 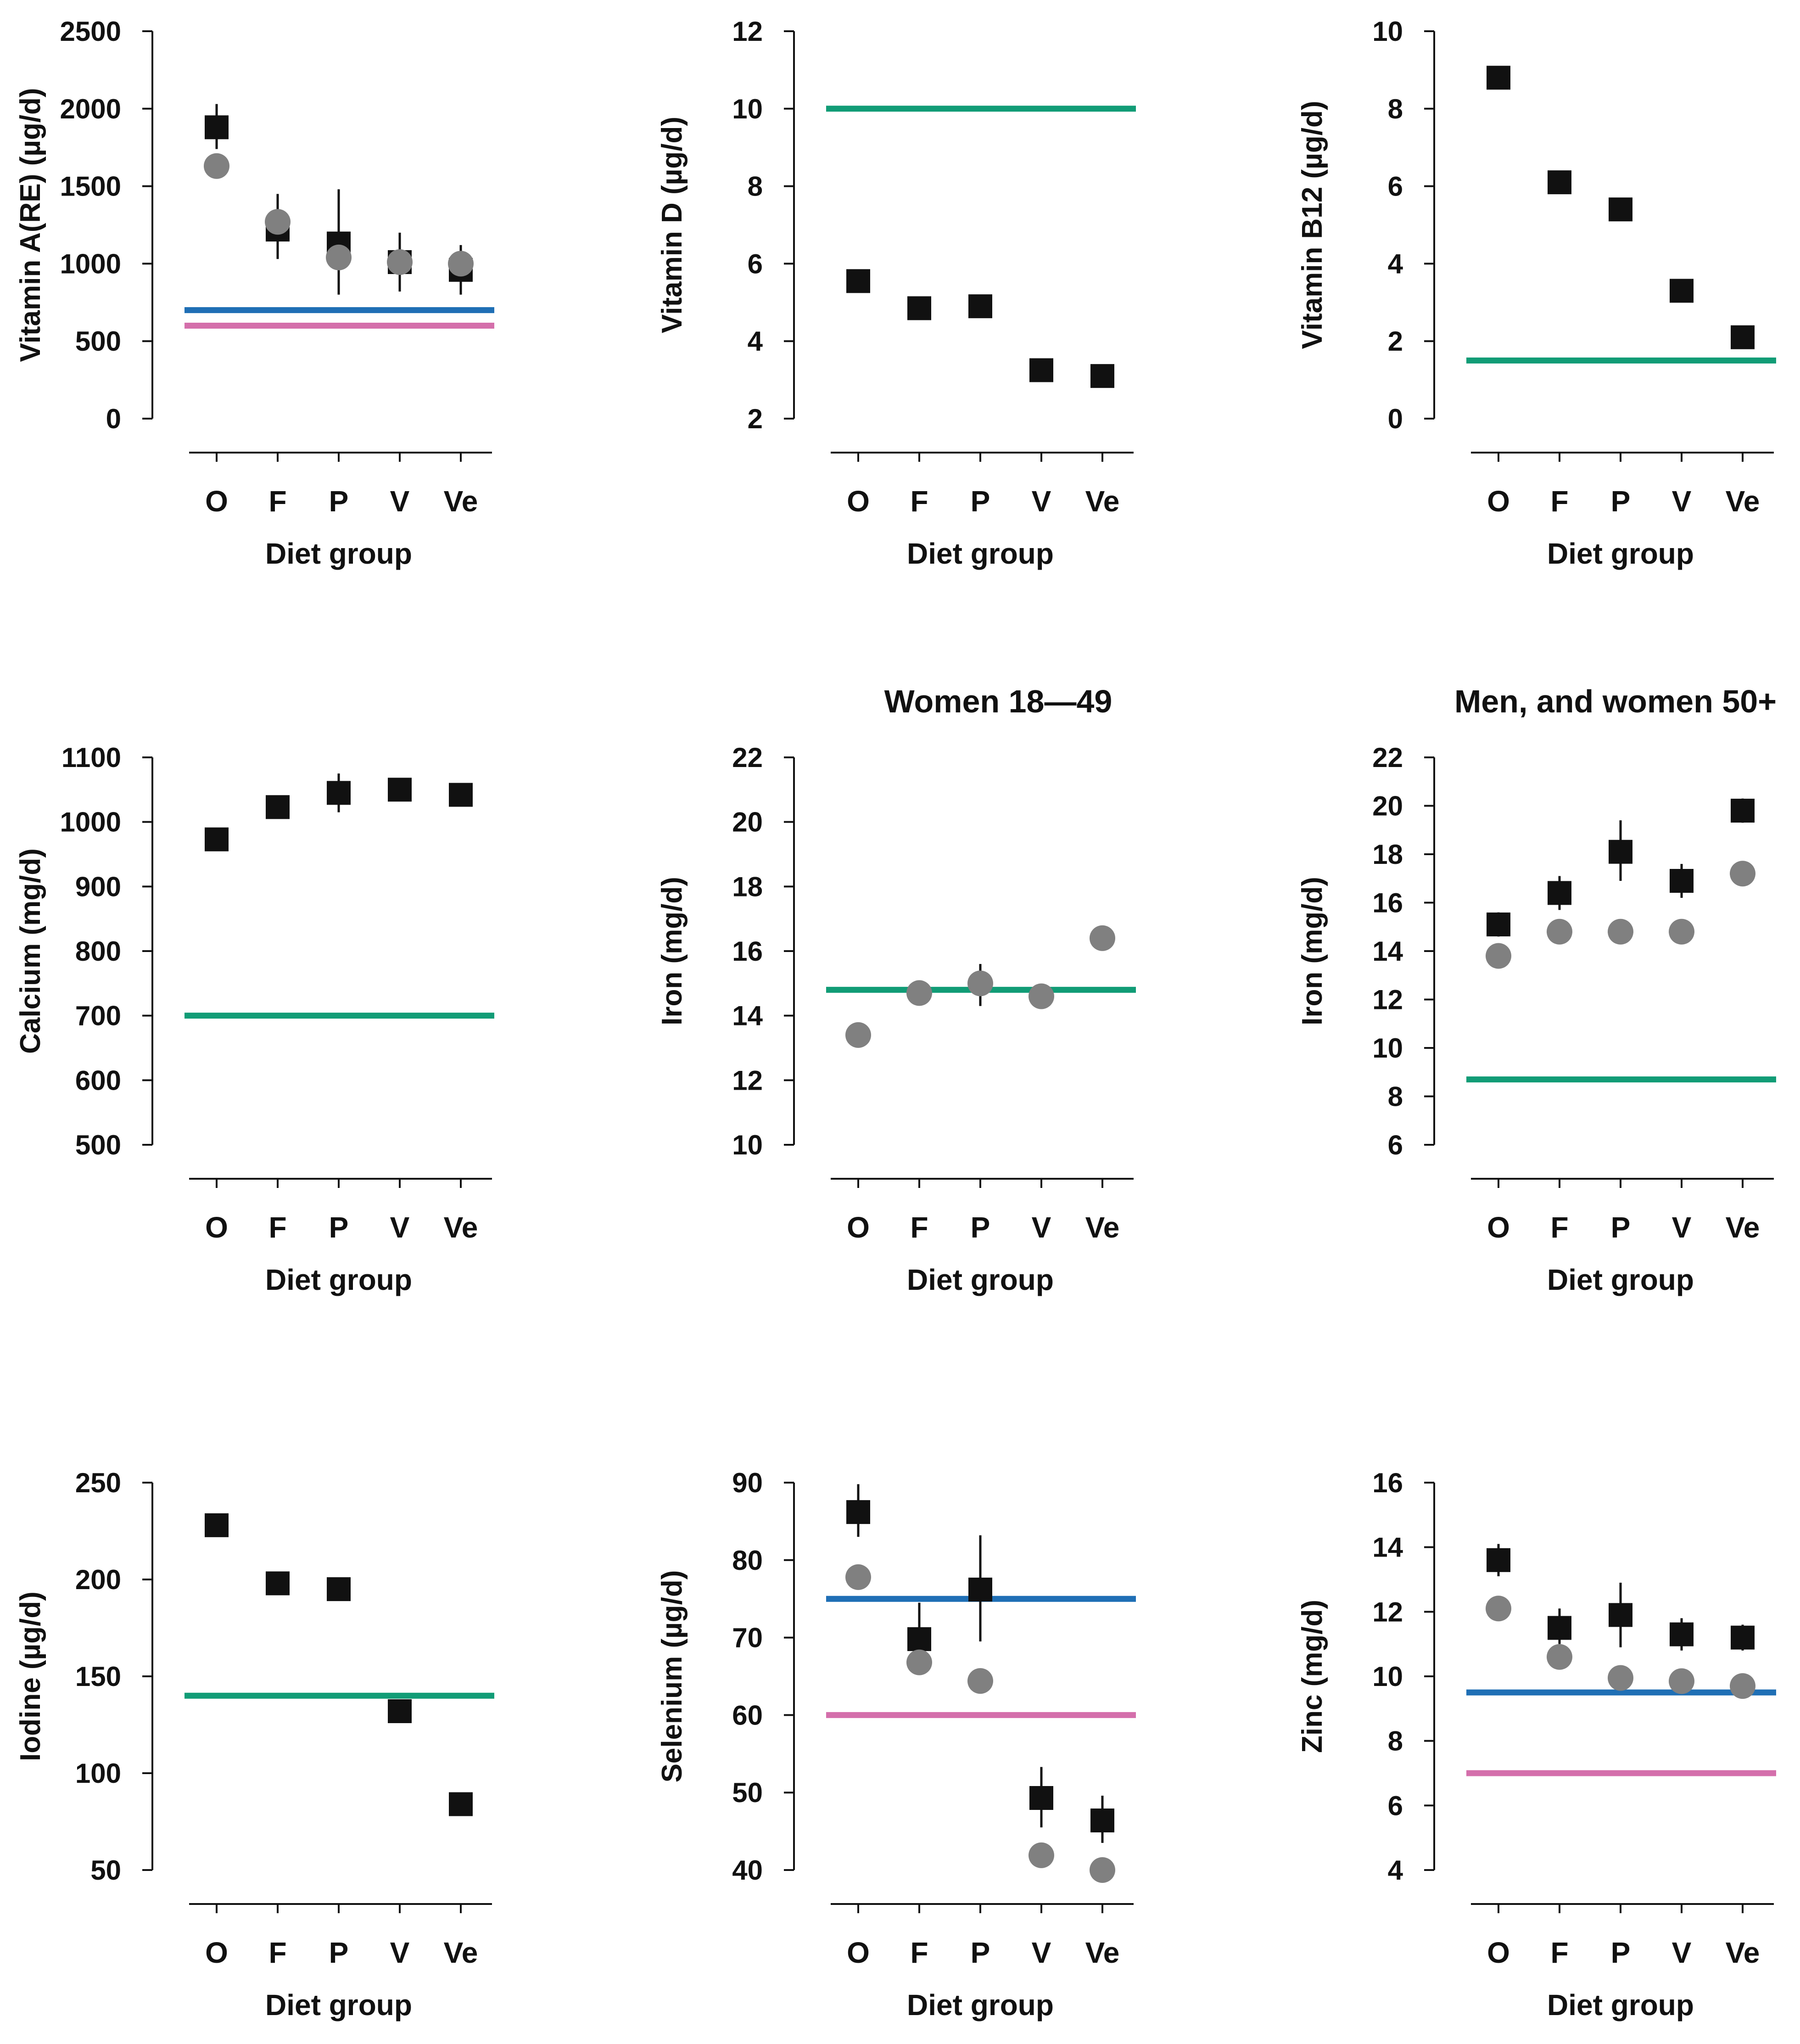 What do you see at coordinates (30, 1676) in the screenshot?
I see `y-axis-title: Iodine (µg/d)` at bounding box center [30, 1676].